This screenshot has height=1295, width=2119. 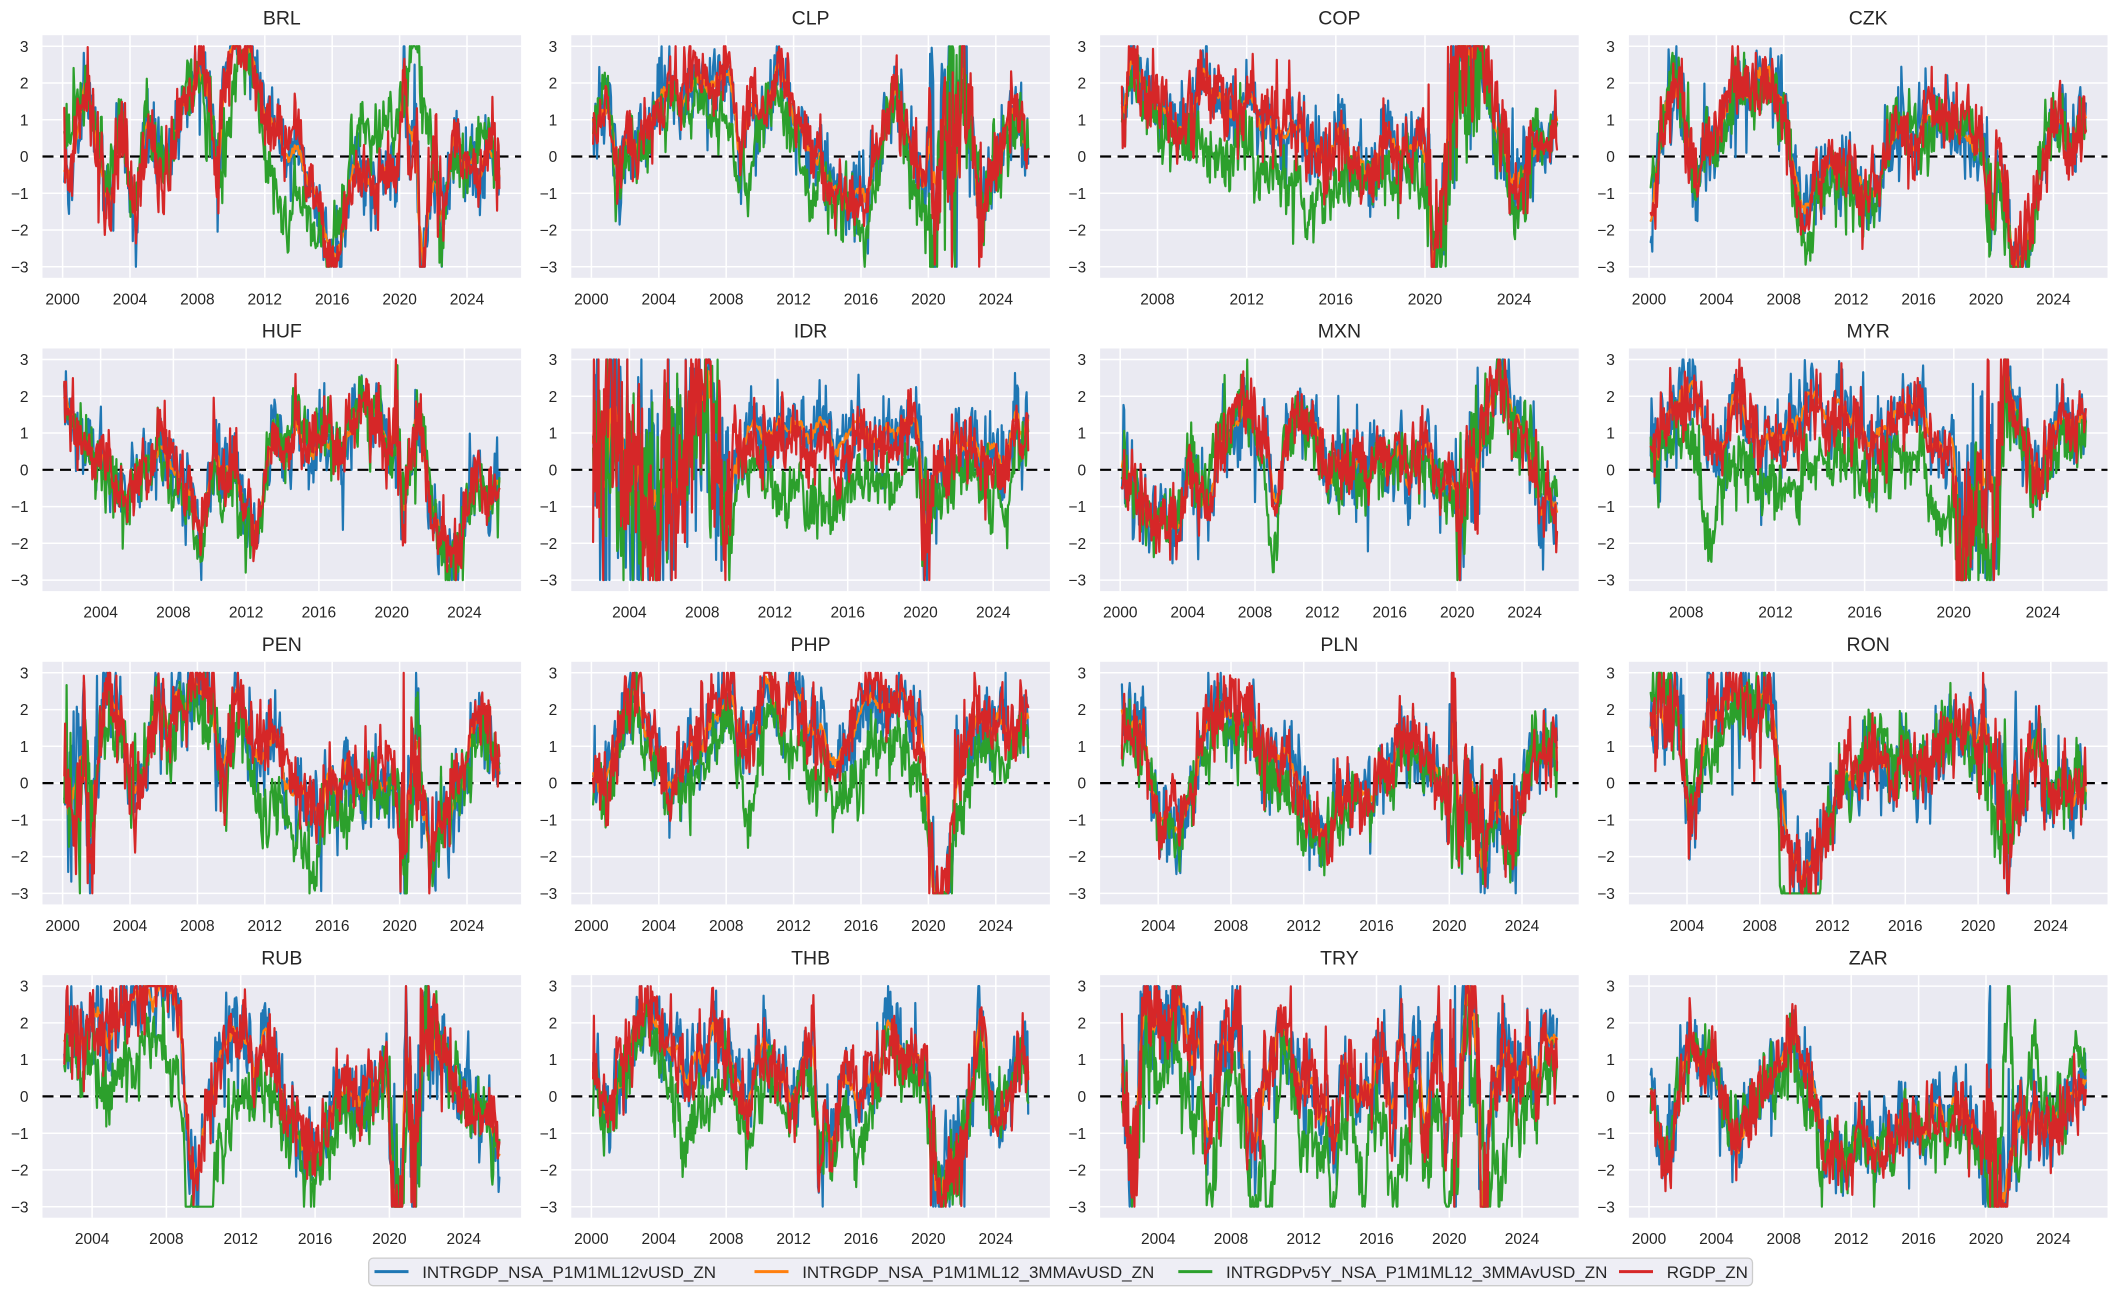 I want to click on svg-text: INTRGDP_NSA_P1M1ML12vUSD_ZN, so click(x=569, y=1272).